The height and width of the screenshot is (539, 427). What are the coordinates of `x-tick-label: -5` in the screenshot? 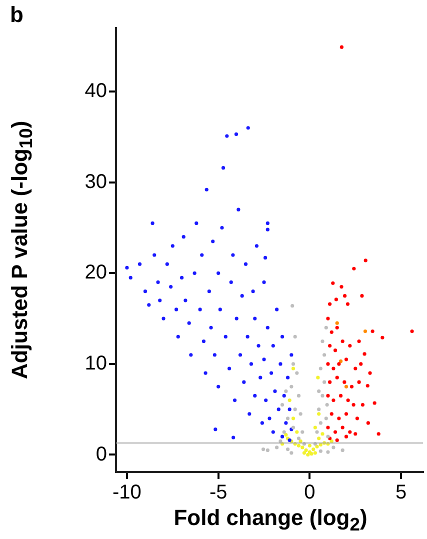 It's located at (218, 493).